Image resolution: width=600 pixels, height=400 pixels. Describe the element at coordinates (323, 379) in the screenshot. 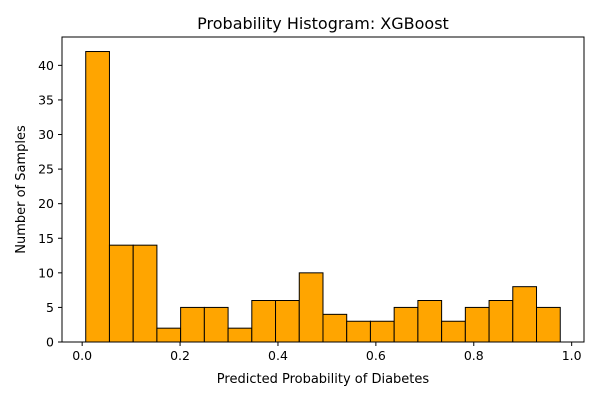

I see `x-axis-label: Predicted Probability of Diabetes` at that location.